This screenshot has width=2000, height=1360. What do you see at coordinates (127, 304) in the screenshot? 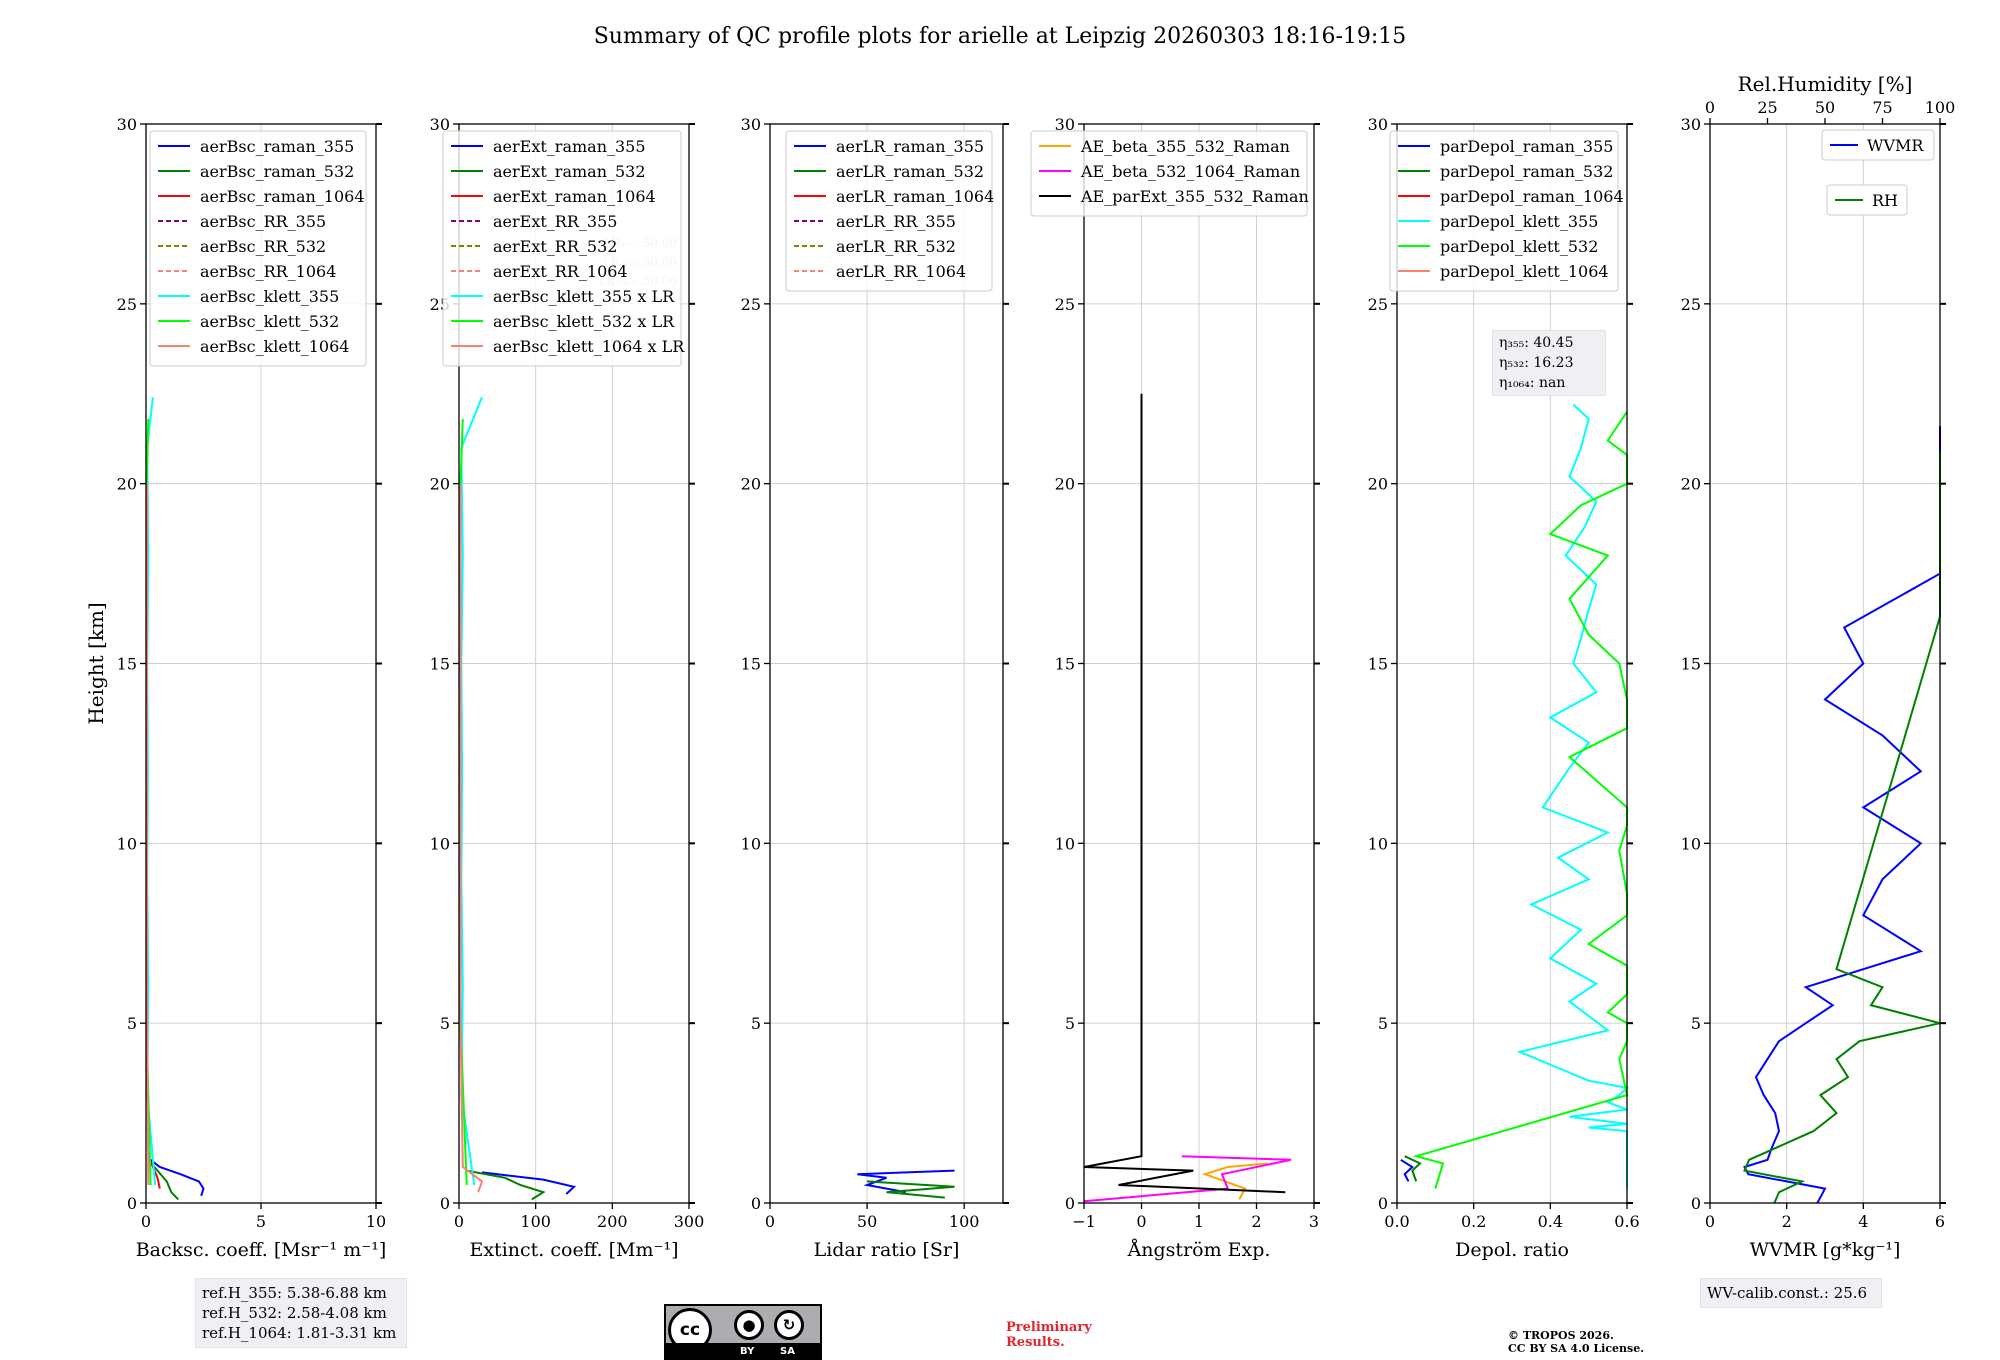
I see `y-tick-label: 25` at bounding box center [127, 304].